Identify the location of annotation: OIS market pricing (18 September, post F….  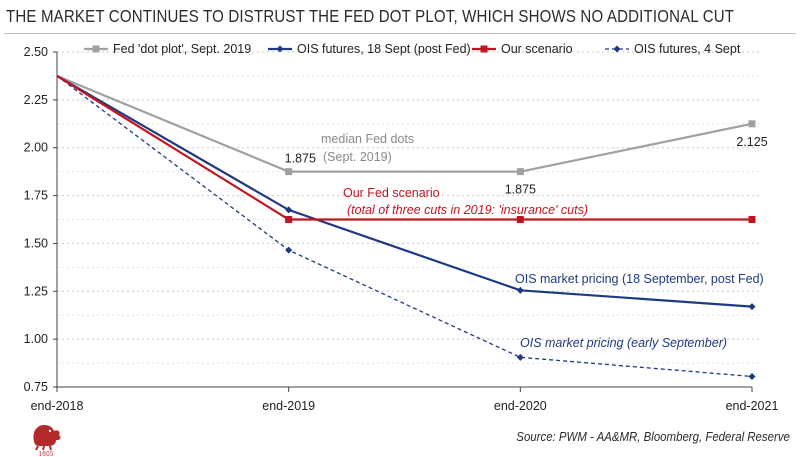
(639, 279).